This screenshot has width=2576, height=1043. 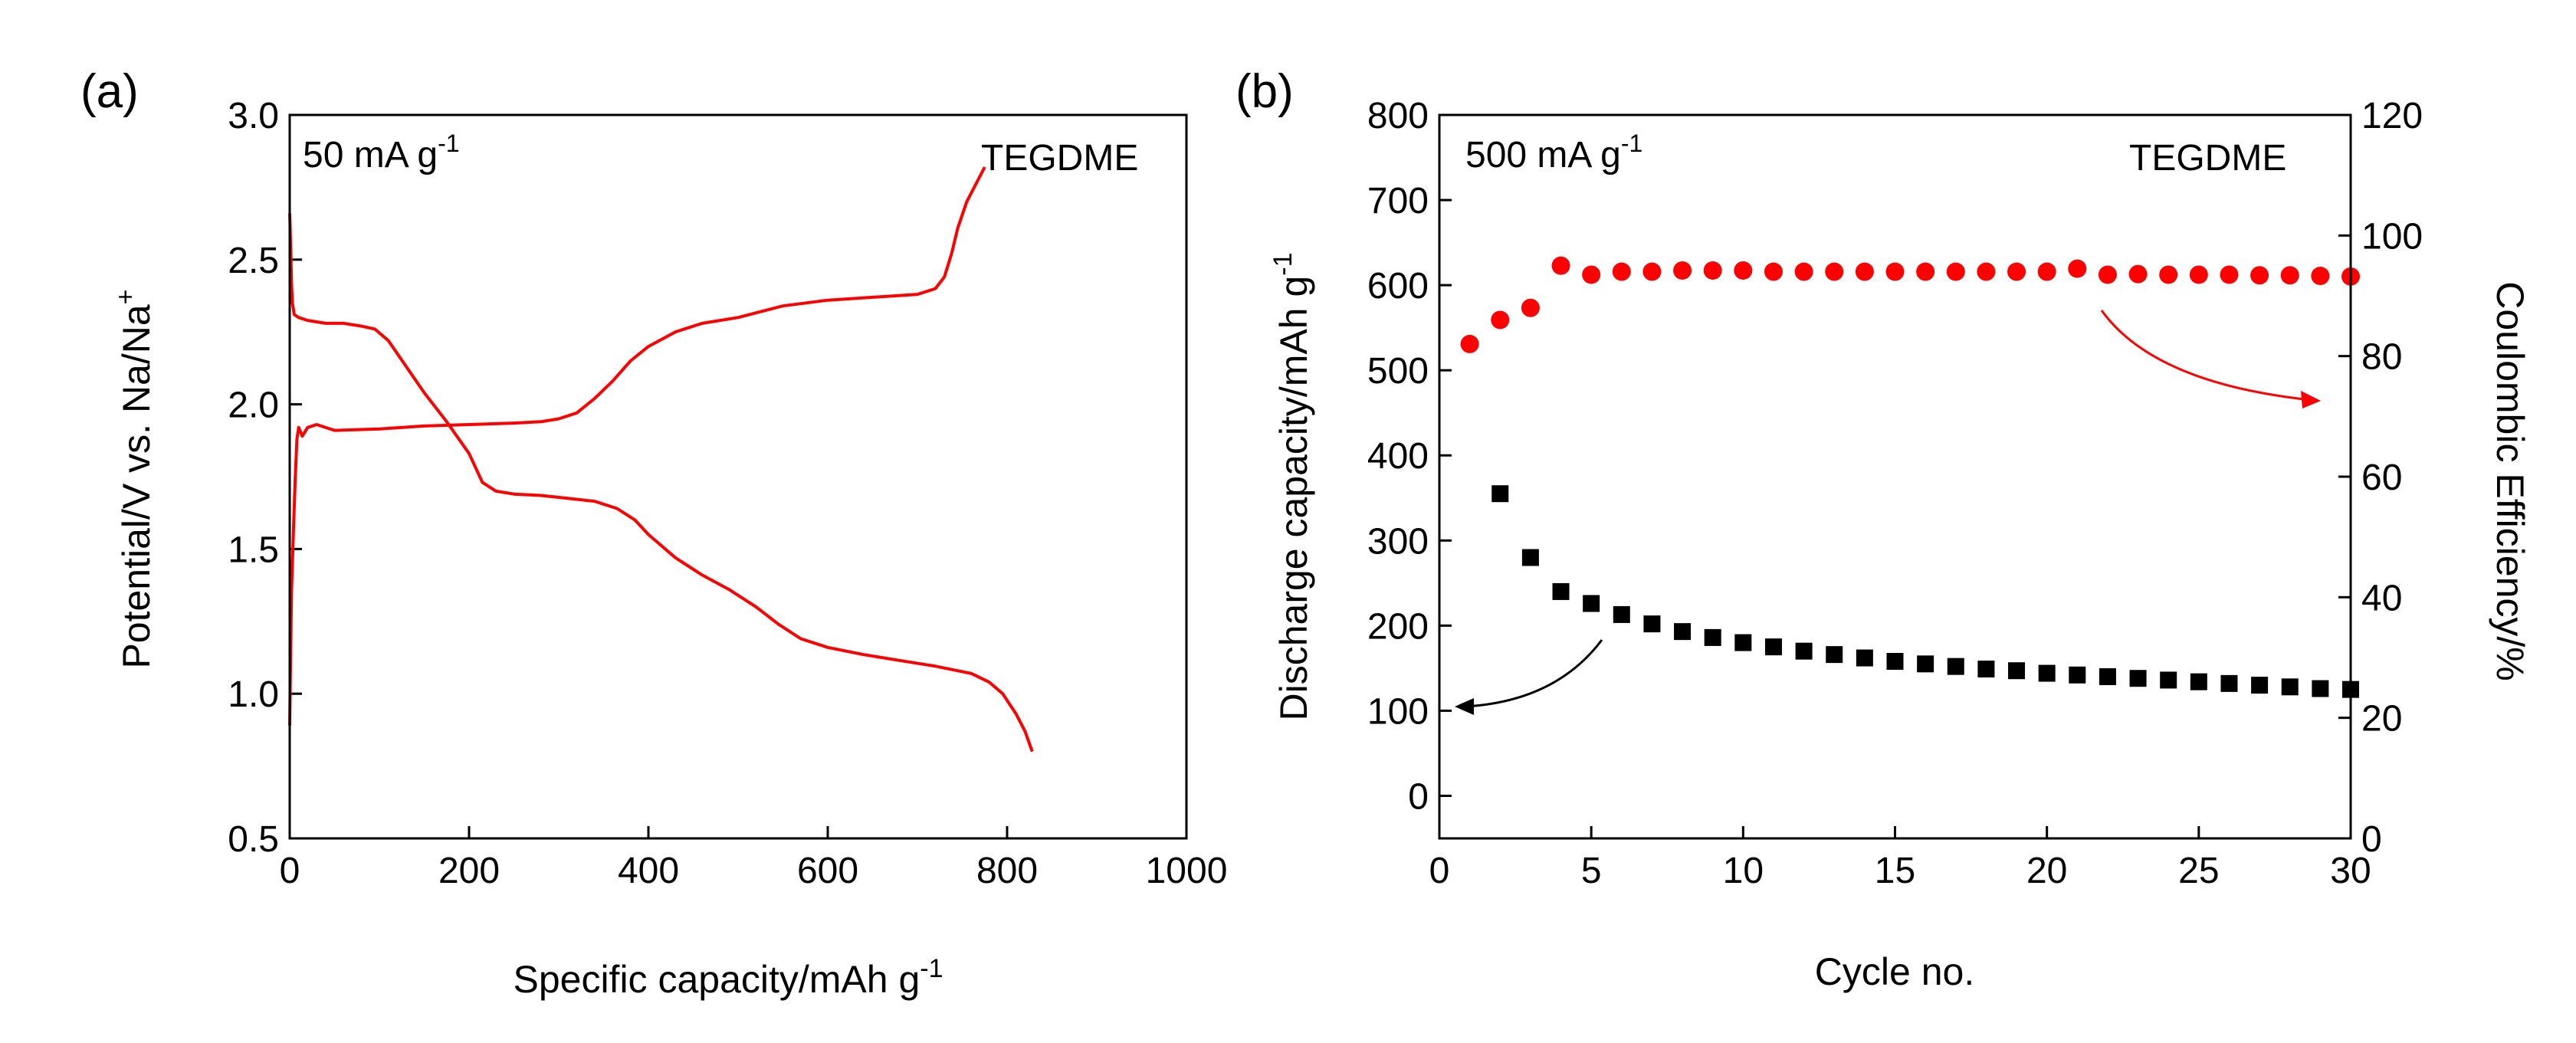 What do you see at coordinates (931, 968) in the screenshot?
I see `chart-a-x-axis-title-sup: -1` at bounding box center [931, 968].